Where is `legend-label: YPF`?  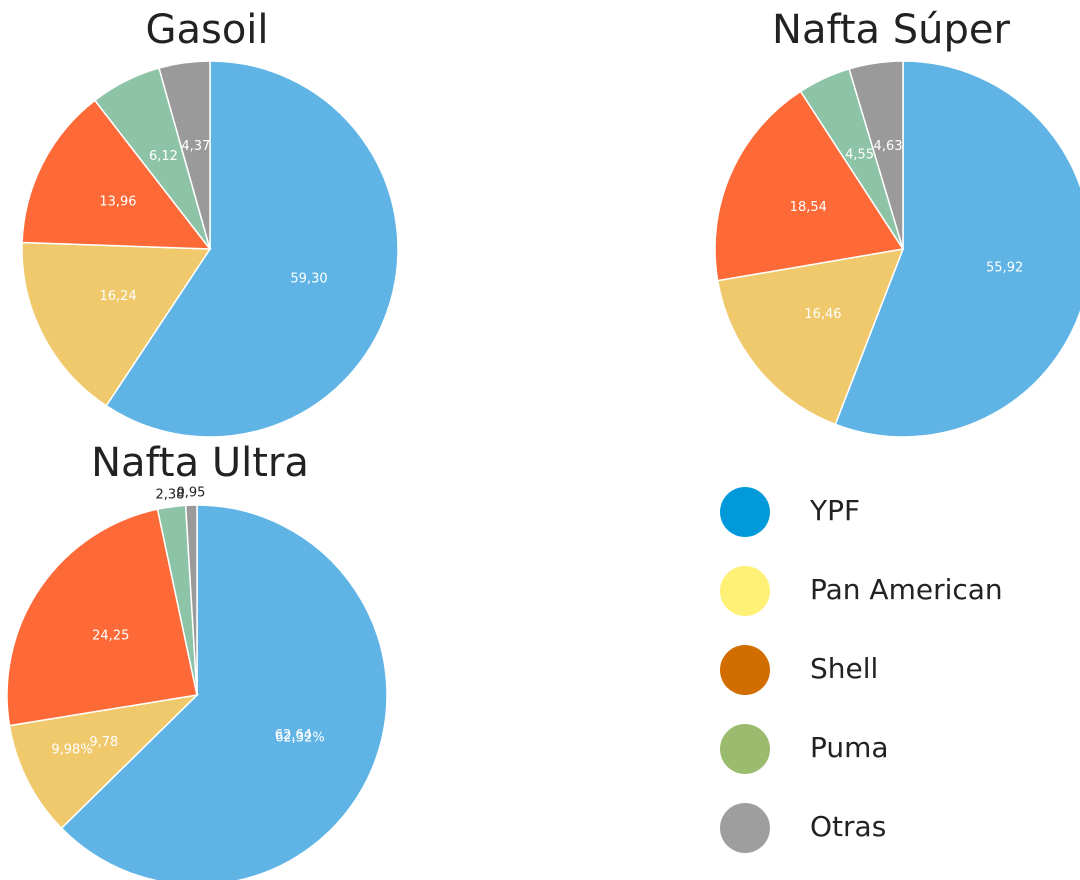 legend-label: YPF is located at coordinates (834, 510).